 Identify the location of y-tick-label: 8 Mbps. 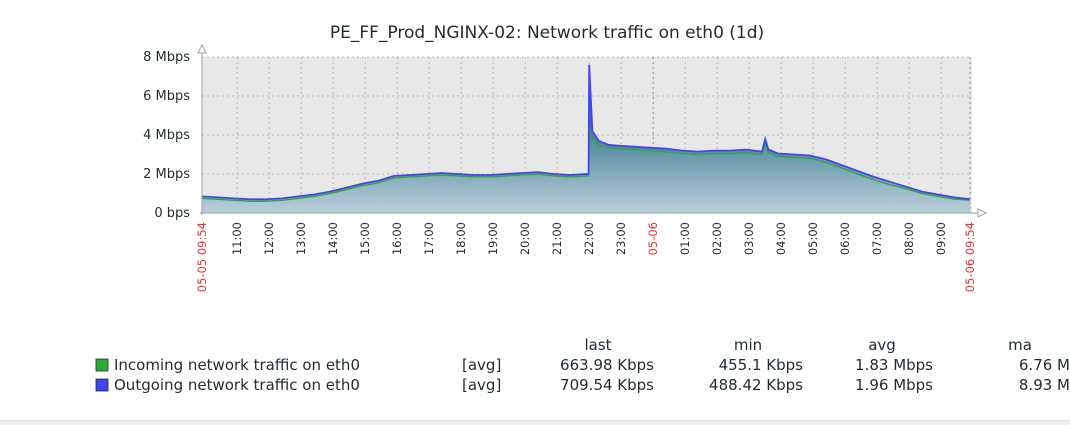
(166, 57).